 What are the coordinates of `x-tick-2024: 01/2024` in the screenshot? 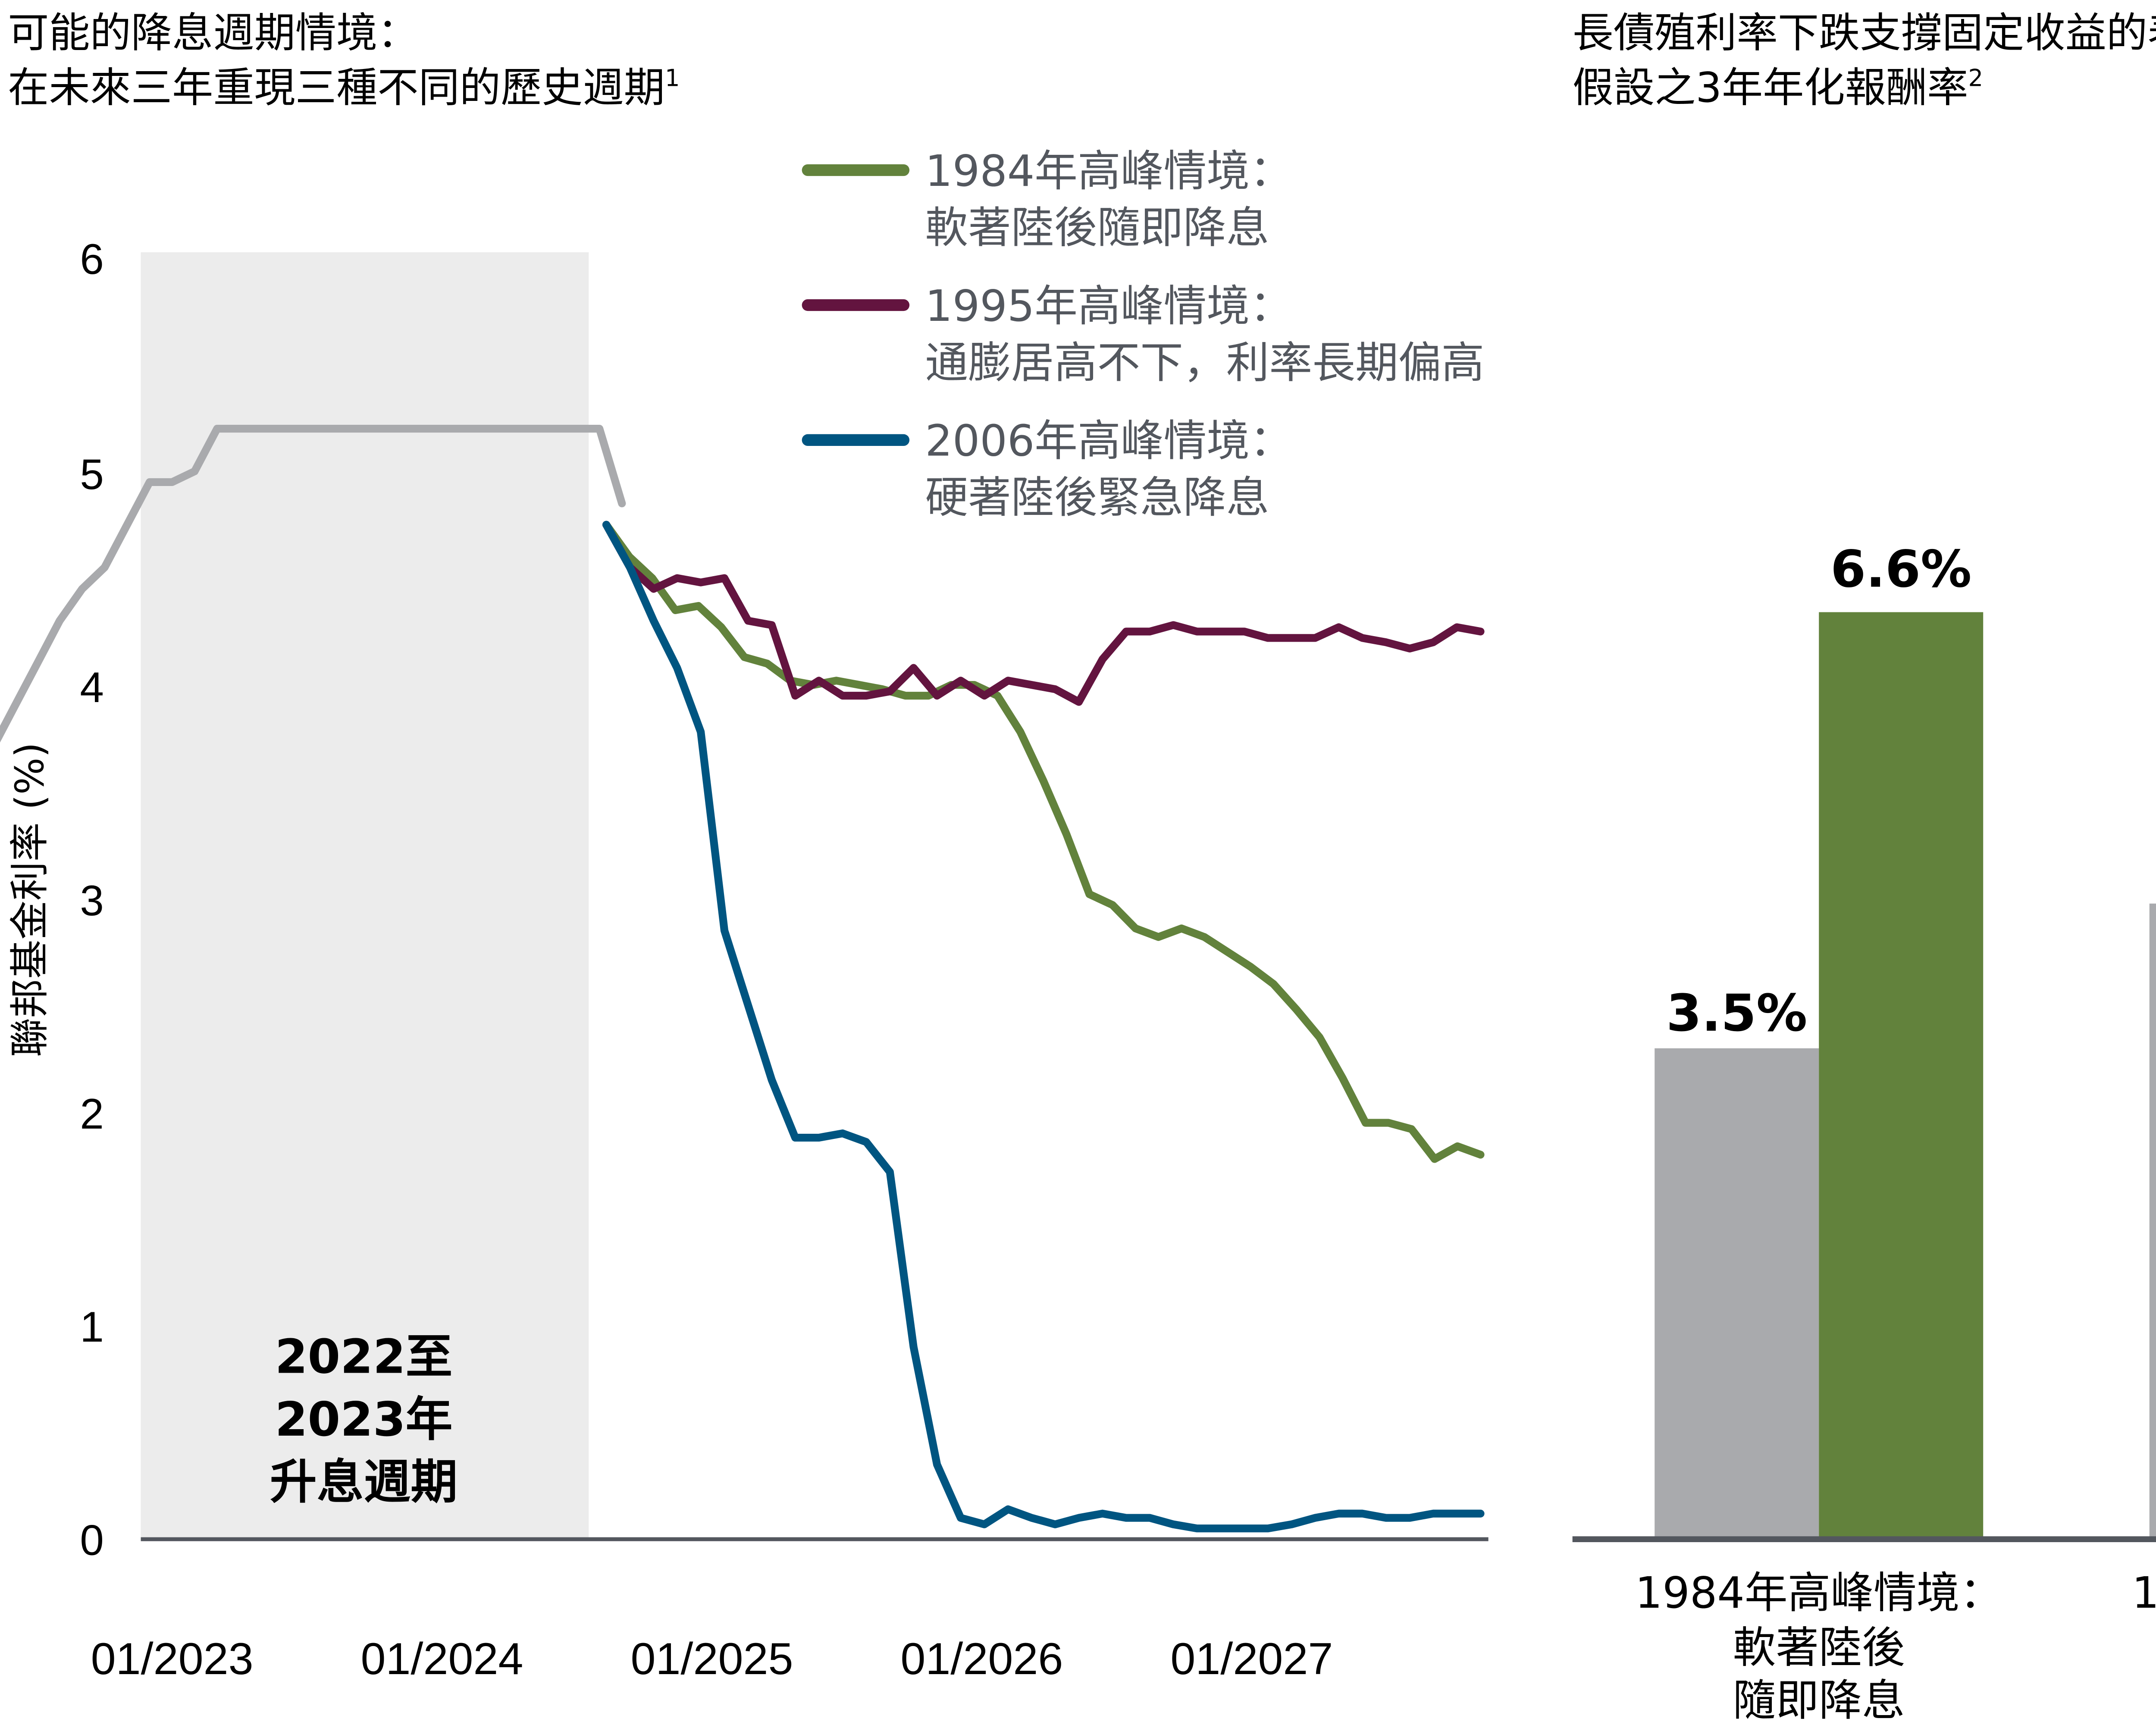 It's located at (442, 1659).